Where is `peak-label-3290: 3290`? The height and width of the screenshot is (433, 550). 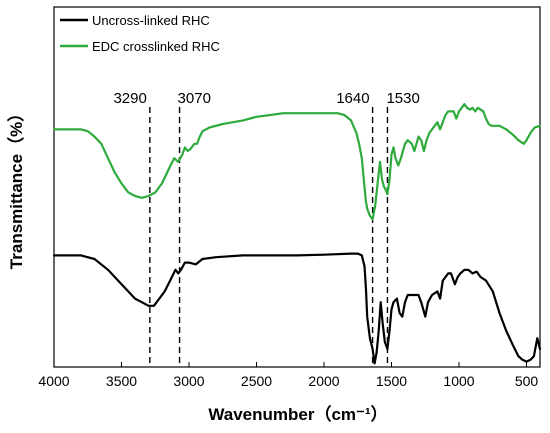
peak-label-3290: 3290 is located at coordinates (129, 98).